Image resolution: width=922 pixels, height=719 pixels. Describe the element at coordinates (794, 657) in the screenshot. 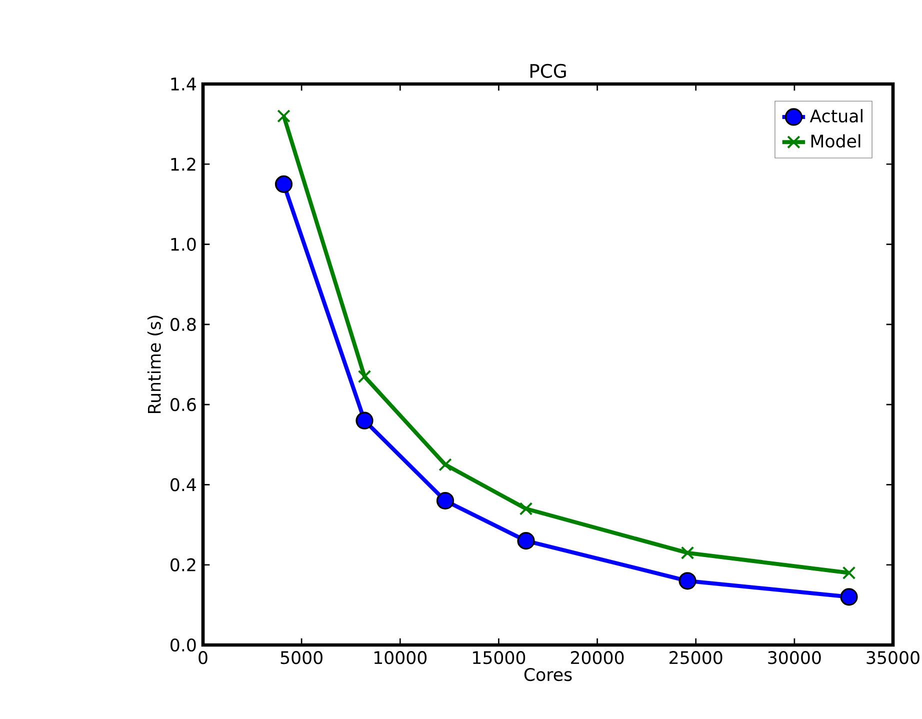

I see `x-tick-label: 30000` at that location.